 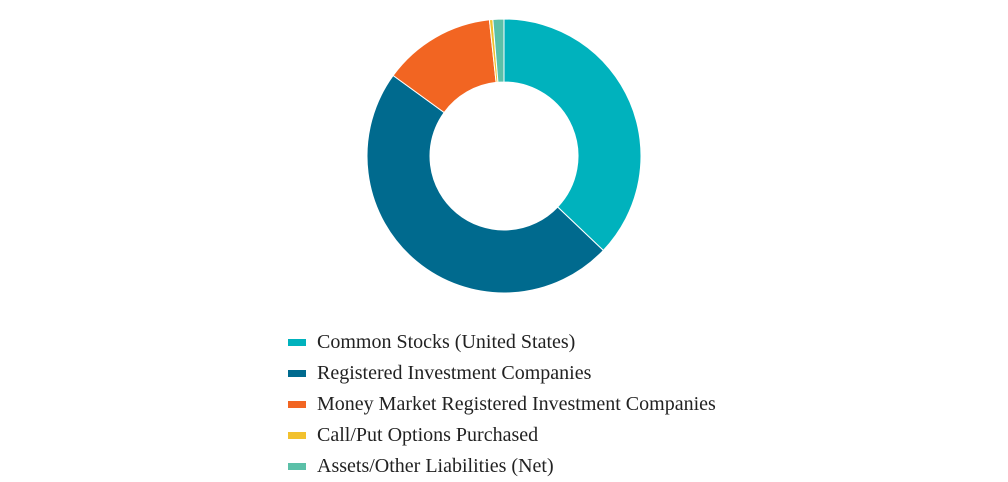 What do you see at coordinates (435, 466) in the screenshot?
I see `legend-label: Assets/Other Liabilities (Net)` at bounding box center [435, 466].